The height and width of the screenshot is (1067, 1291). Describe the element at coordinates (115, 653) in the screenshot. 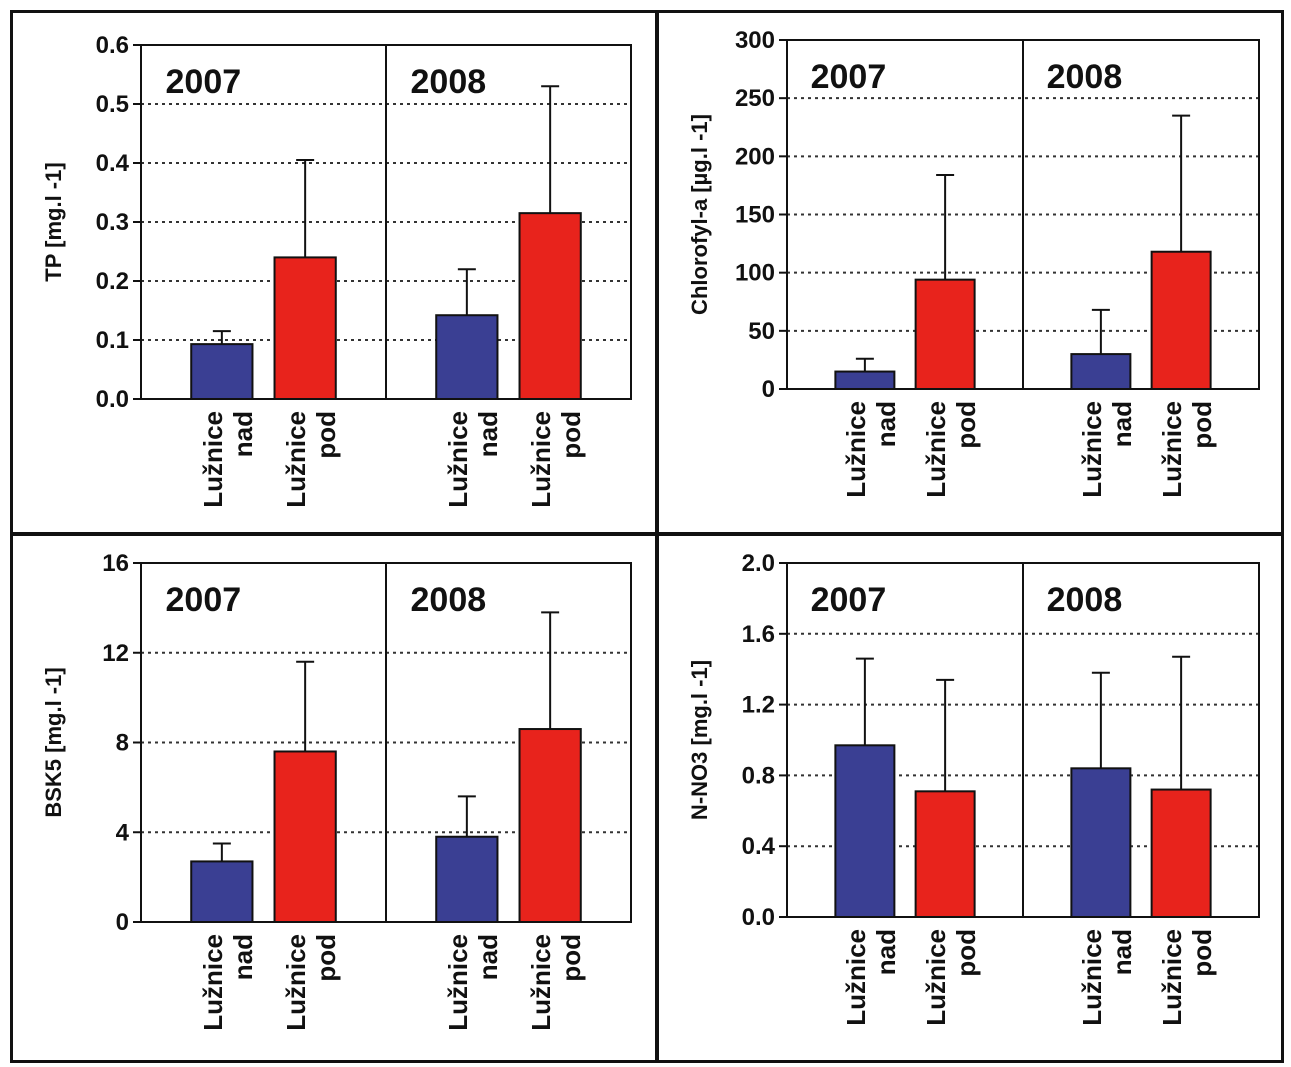

I see `y-tick-label: 12` at that location.